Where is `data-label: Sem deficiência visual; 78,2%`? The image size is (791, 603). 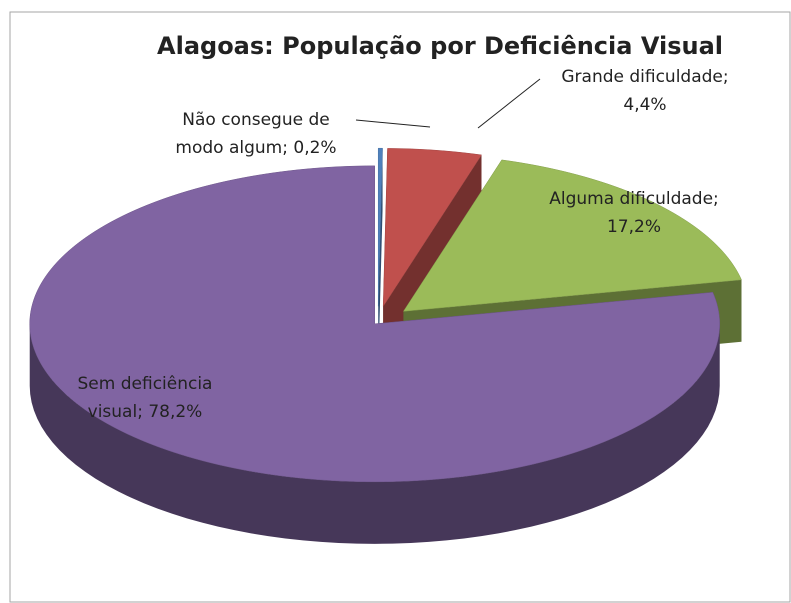 data-label: Sem deficiência visual; 78,2% is located at coordinates (145, 398).